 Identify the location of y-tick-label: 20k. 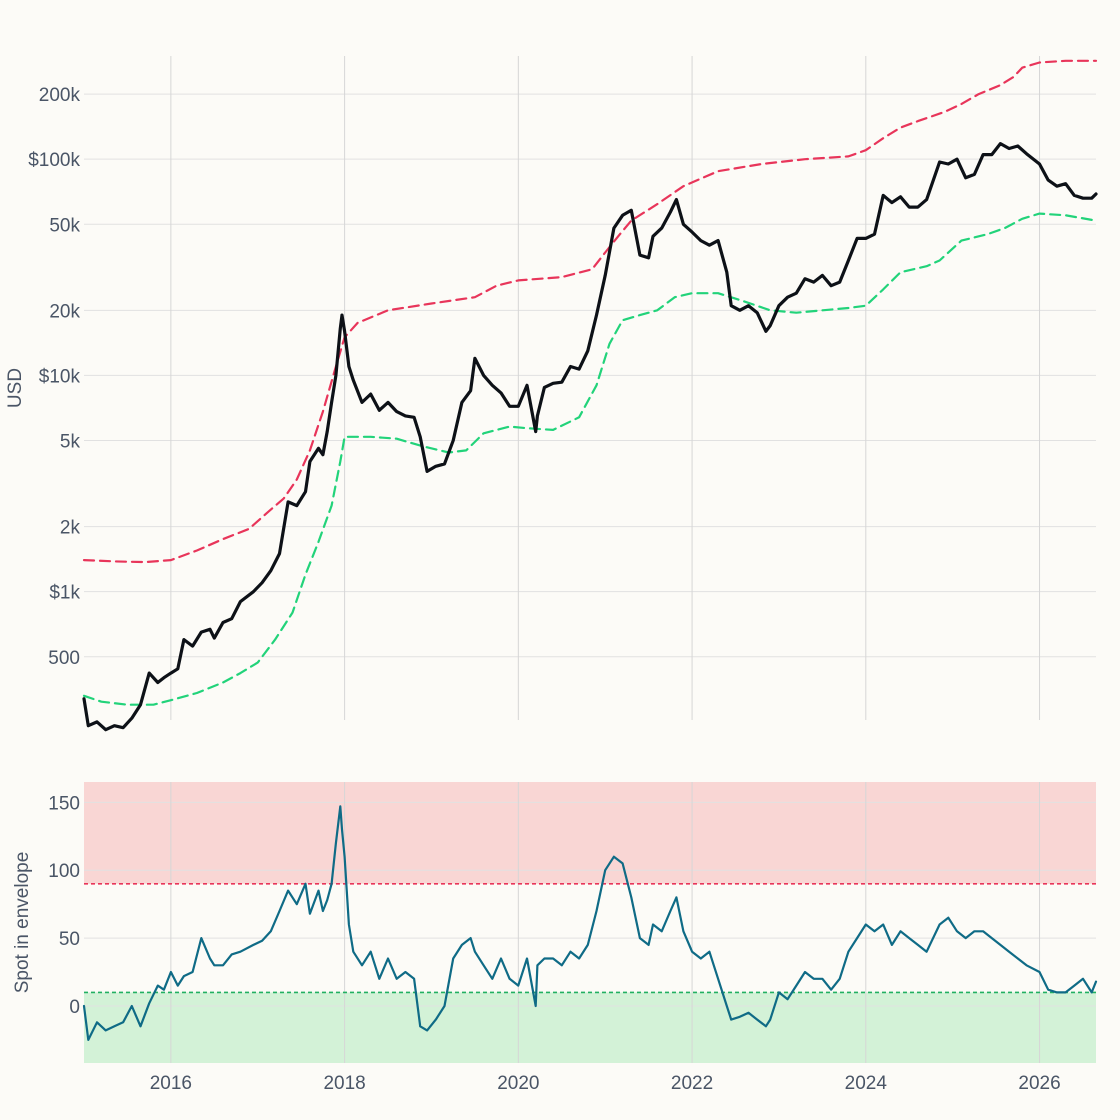
(64, 311).